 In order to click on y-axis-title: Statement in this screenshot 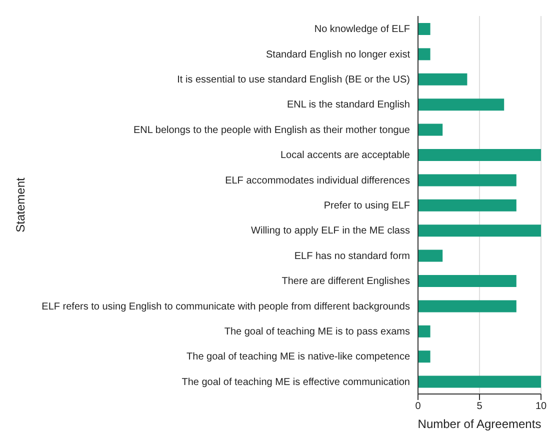, I will do `click(20, 204)`.